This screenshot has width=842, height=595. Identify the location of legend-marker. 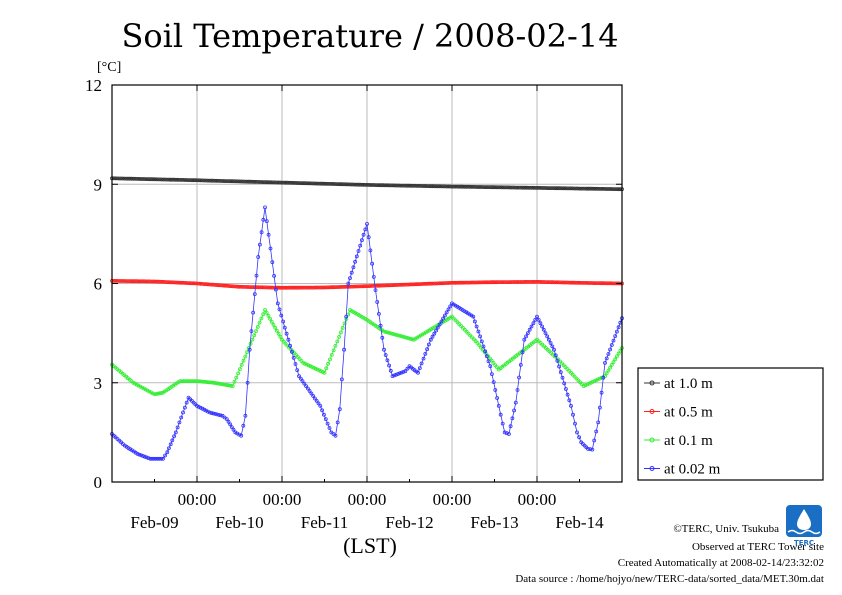
(652, 440).